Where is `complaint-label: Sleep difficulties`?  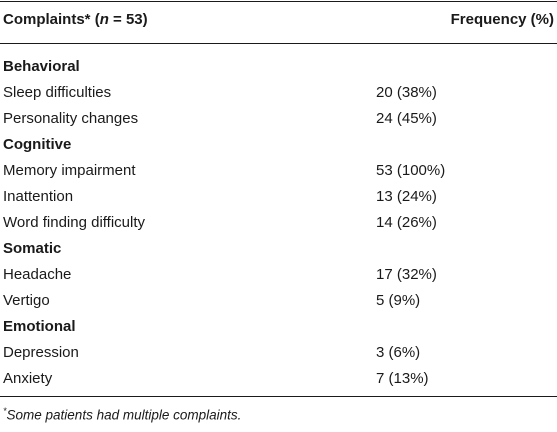
complaint-label: Sleep difficulties is located at coordinates (57, 92).